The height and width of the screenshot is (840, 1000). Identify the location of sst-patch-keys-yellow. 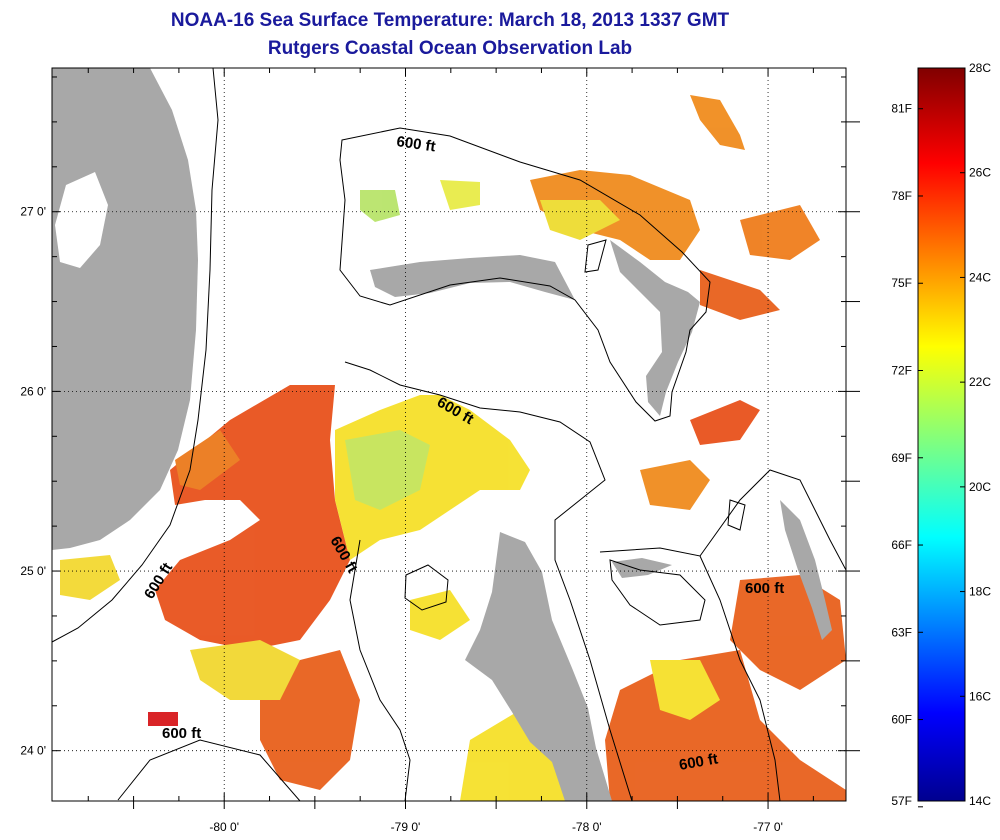
(90, 577).